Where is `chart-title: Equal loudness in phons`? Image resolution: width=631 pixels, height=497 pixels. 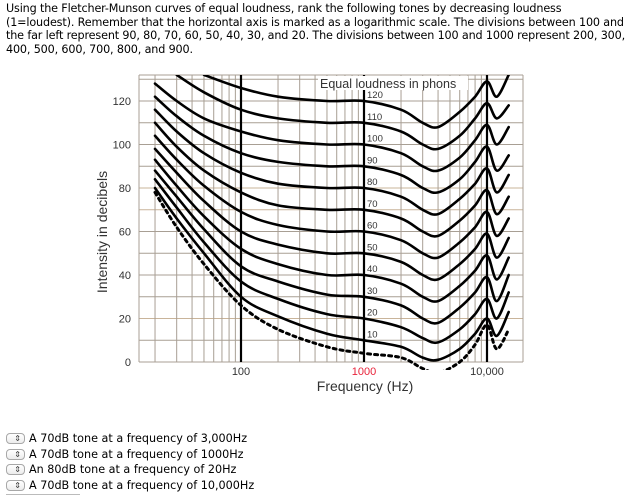
chart-title: Equal loudness in phons is located at coordinates (388, 84).